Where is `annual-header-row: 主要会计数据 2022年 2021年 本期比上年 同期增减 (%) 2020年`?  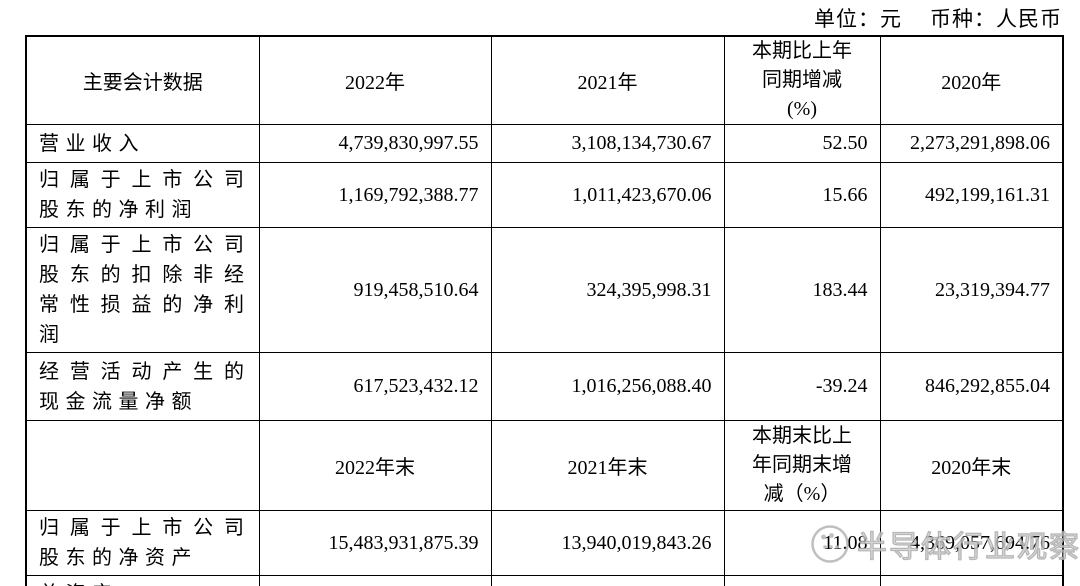
annual-header-row: 主要会计数据 2022年 2021年 本期比上年 同期增减 (%) 2020年 is located at coordinates (544, 80).